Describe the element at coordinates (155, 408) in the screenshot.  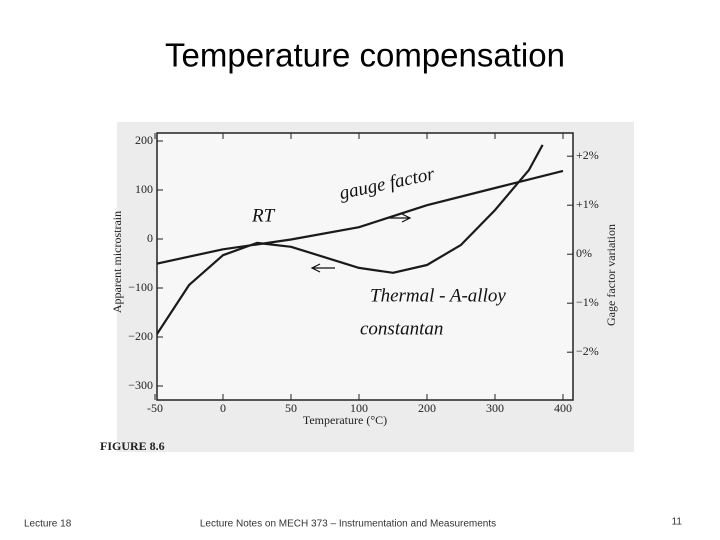
I see `x-tick-label: -50` at that location.